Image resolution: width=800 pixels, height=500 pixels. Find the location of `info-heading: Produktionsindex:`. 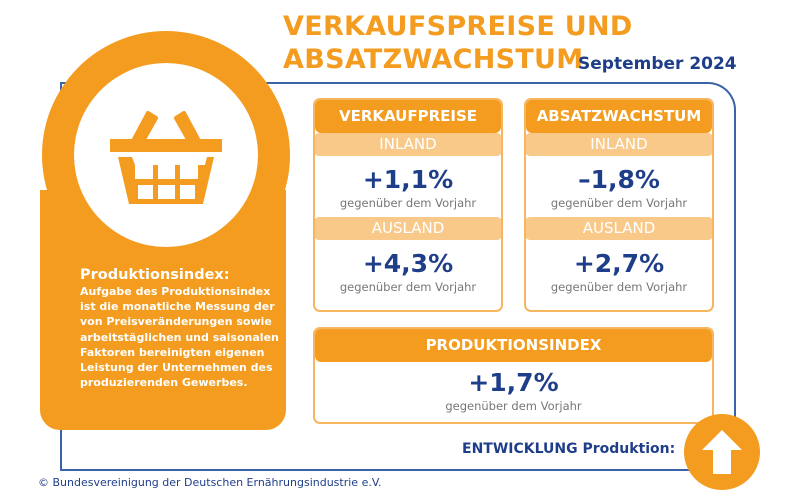

info-heading: Produktionsindex: is located at coordinates (155, 275).